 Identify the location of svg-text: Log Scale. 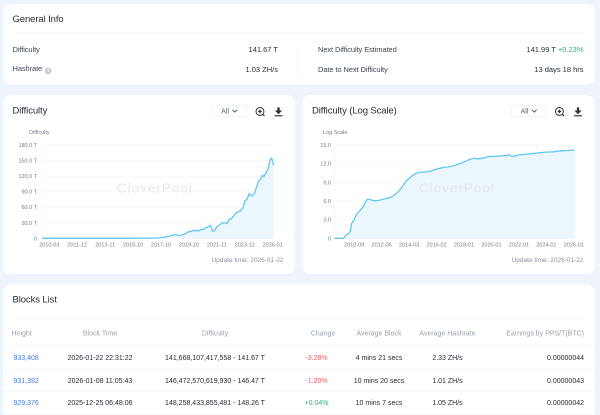
(335, 133).